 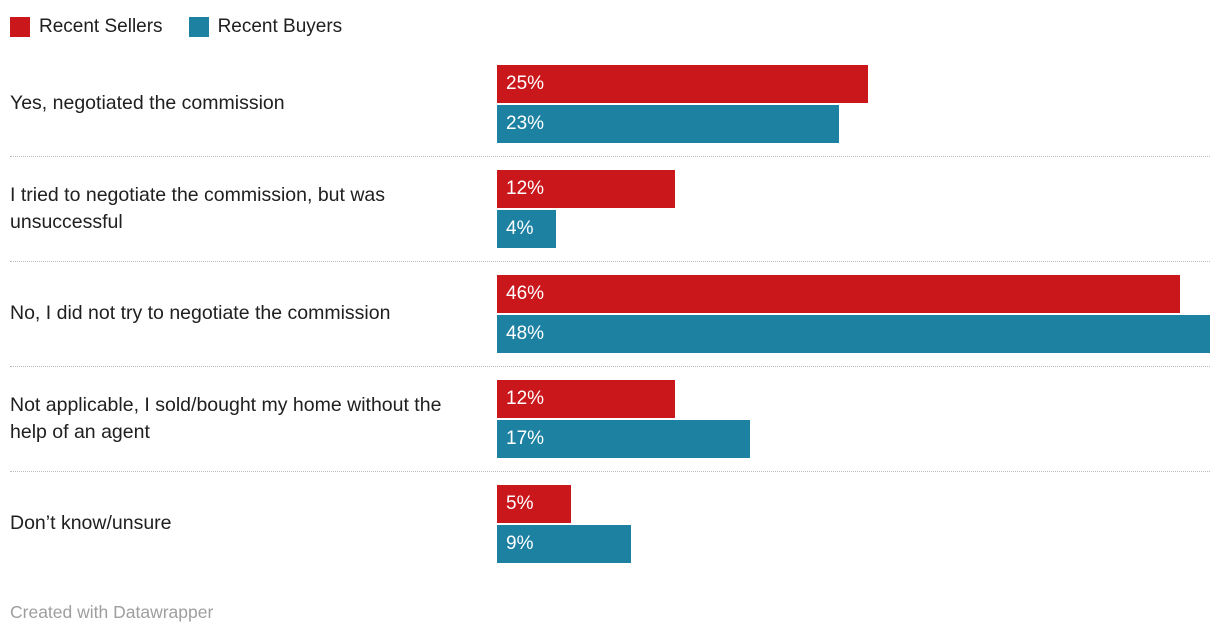 What do you see at coordinates (91, 523) in the screenshot?
I see `category-label: Don’t know/unsure` at bounding box center [91, 523].